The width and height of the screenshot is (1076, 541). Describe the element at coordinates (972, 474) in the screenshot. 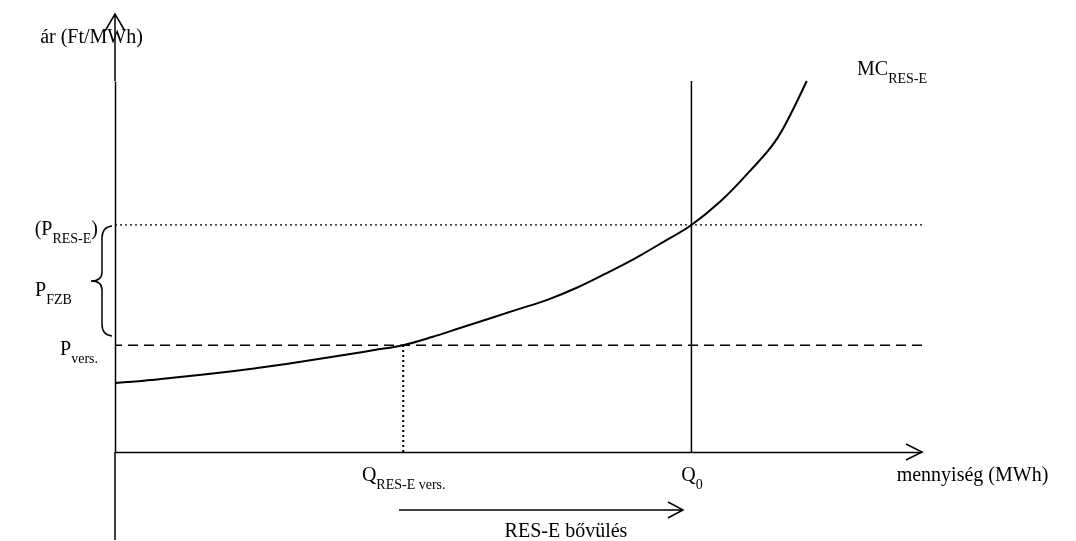

I see `x-axis-title: mennyiség (MWh)` at that location.